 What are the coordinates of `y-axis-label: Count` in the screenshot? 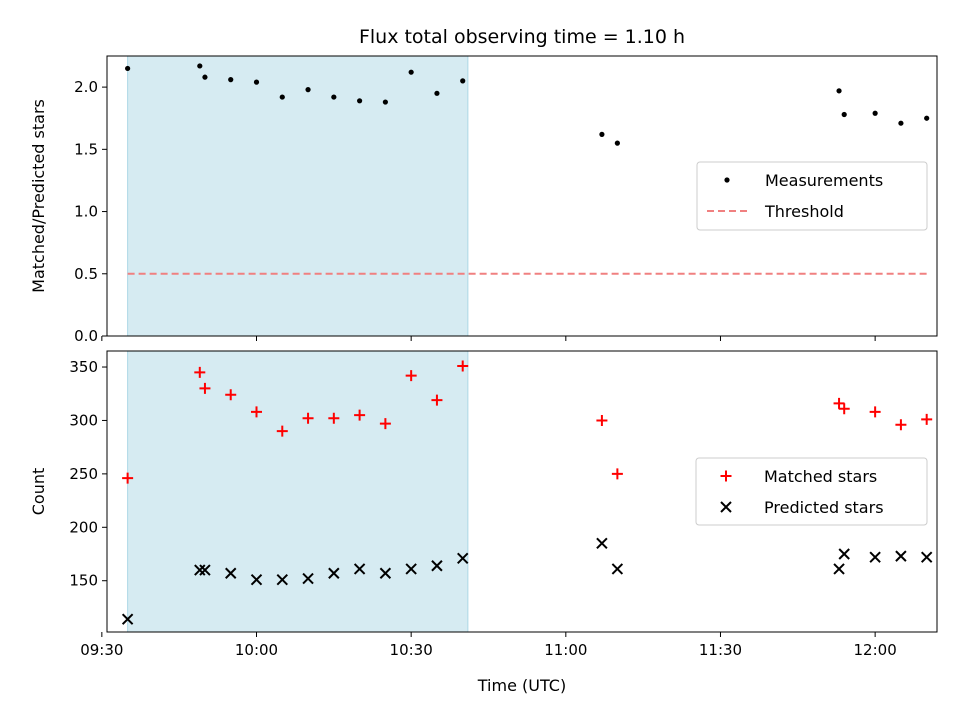 It's located at (38, 492).